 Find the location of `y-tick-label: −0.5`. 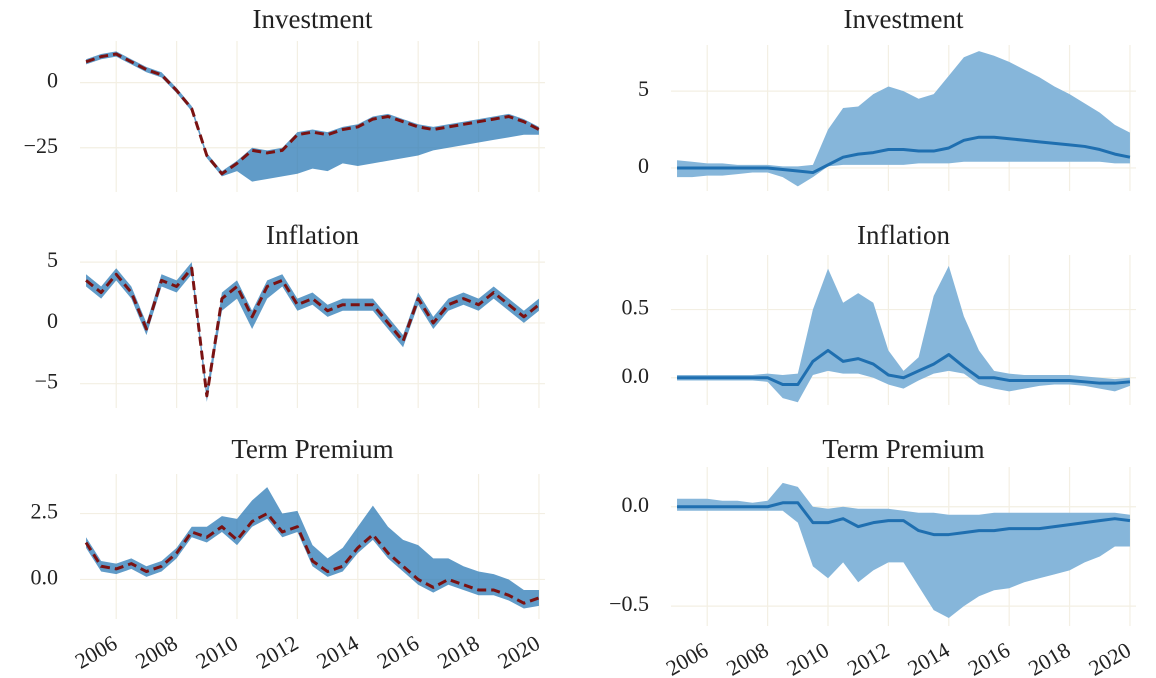

y-tick-label: −0.5 is located at coordinates (629, 603).